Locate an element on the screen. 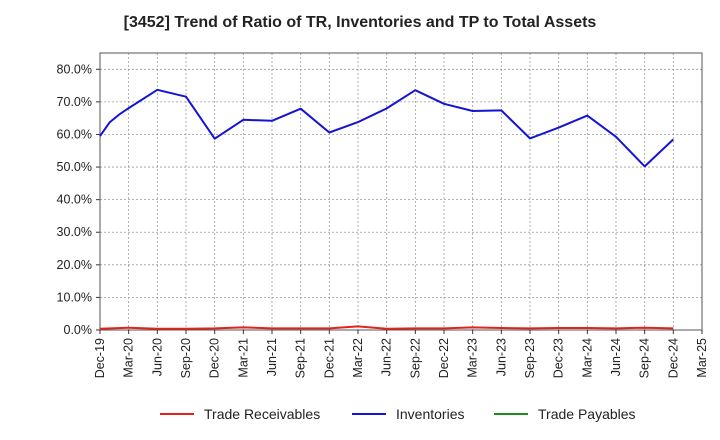 The image size is (720, 440). x-tick-label: Dec-23 is located at coordinates (559, 358).